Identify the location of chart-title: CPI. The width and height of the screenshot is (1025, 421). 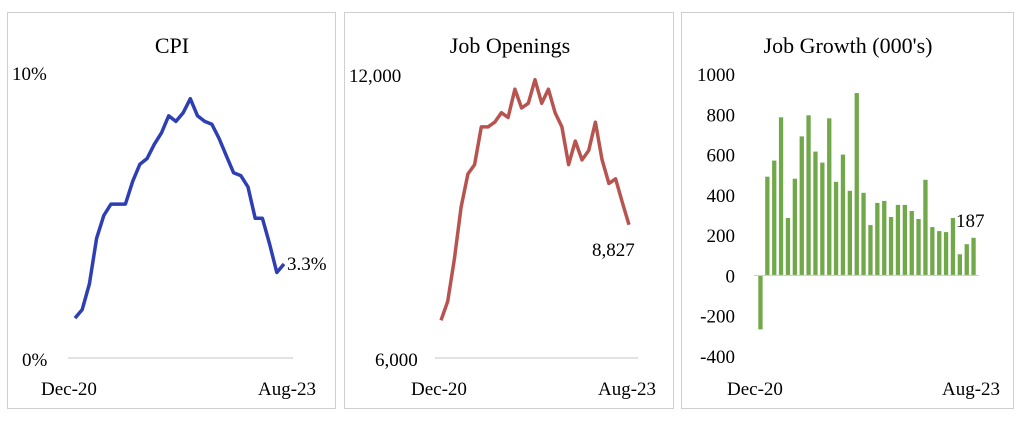
(172, 45).